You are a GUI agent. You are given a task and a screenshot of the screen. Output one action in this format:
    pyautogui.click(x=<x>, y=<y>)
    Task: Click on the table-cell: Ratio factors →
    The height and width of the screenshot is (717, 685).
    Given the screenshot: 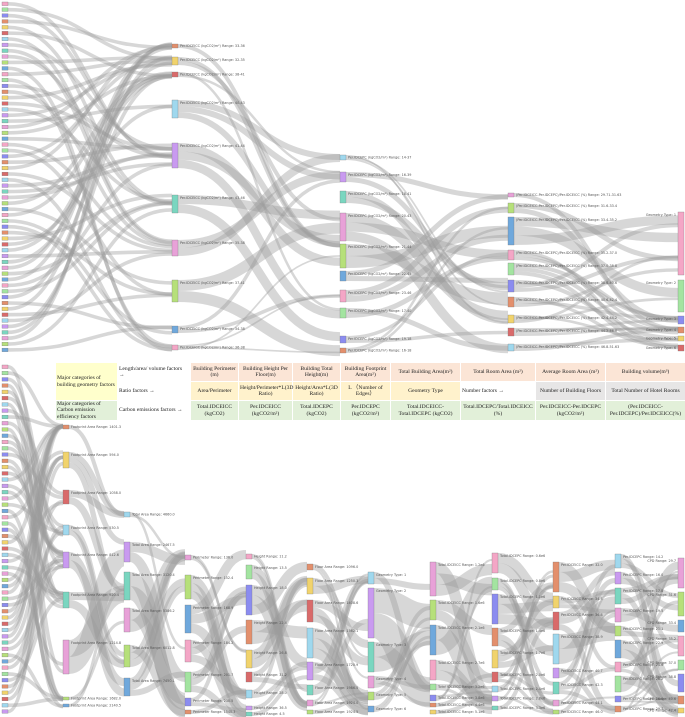 What is the action you would take?
    pyautogui.click(x=154, y=391)
    